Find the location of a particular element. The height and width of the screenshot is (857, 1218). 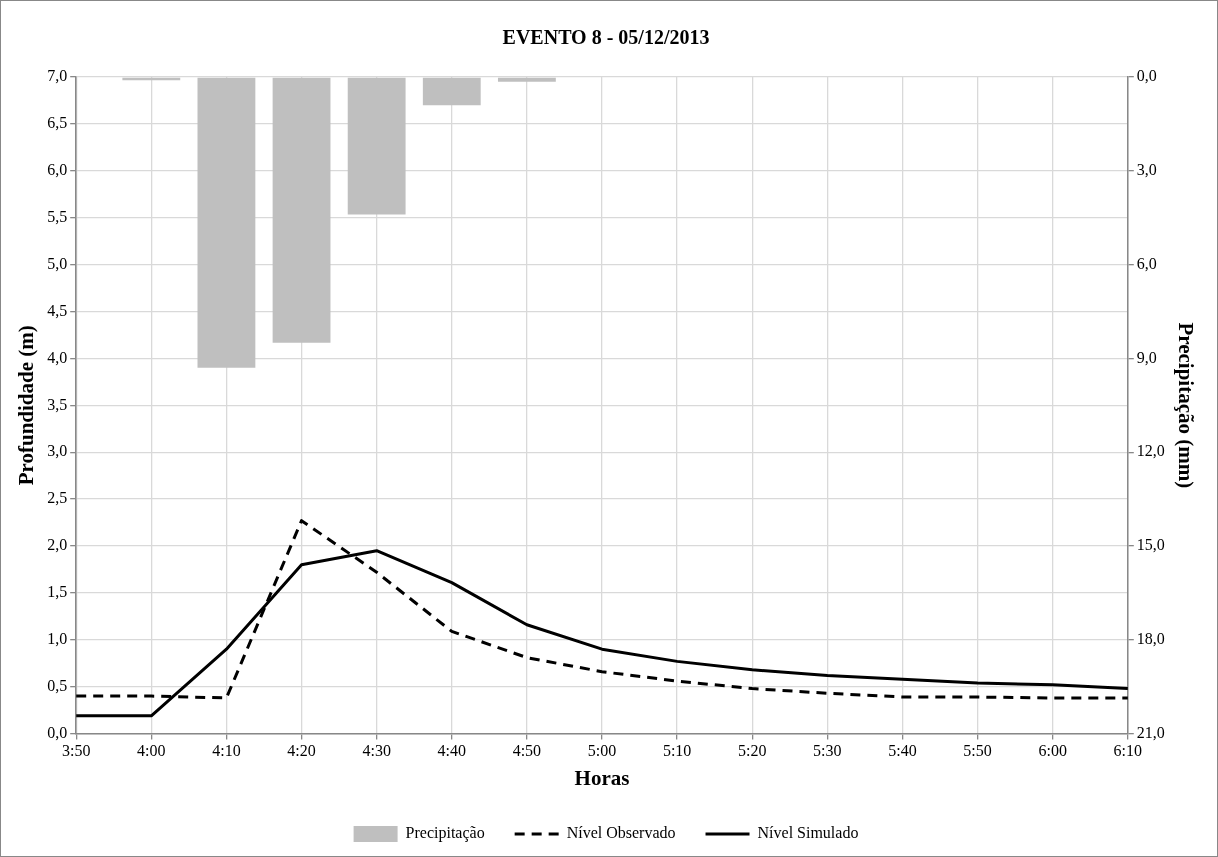

y-tick-label: 4,0 is located at coordinates (57, 357).